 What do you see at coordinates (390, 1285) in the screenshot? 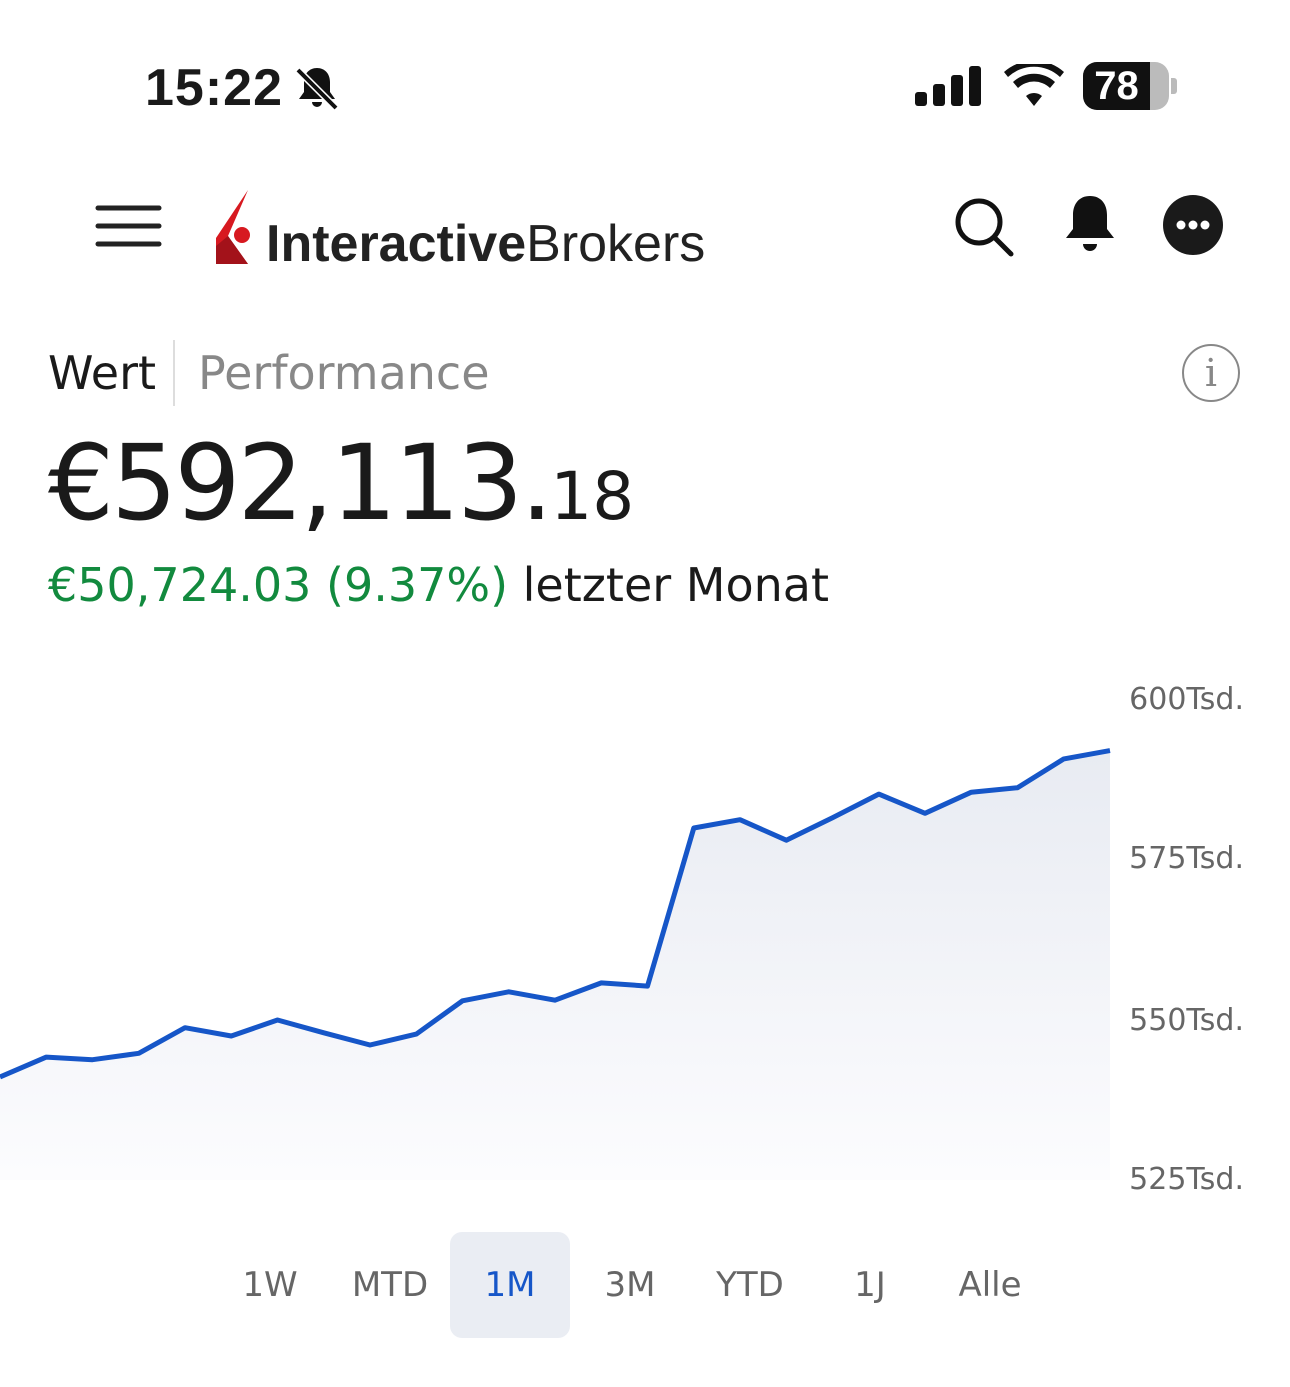
I see `range-mtd: MTD` at bounding box center [390, 1285].